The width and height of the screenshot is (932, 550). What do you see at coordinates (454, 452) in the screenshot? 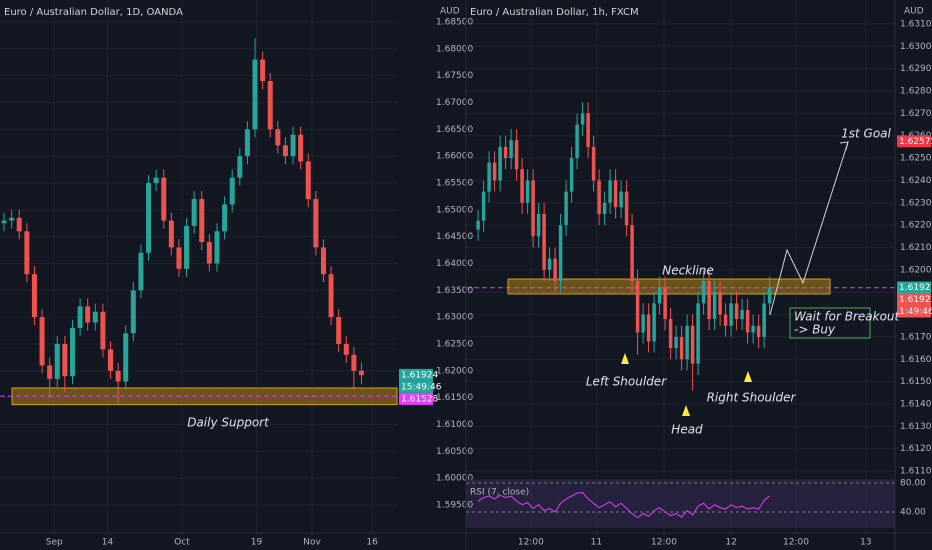
I see `y-tick-label: 1.60500` at bounding box center [454, 452].